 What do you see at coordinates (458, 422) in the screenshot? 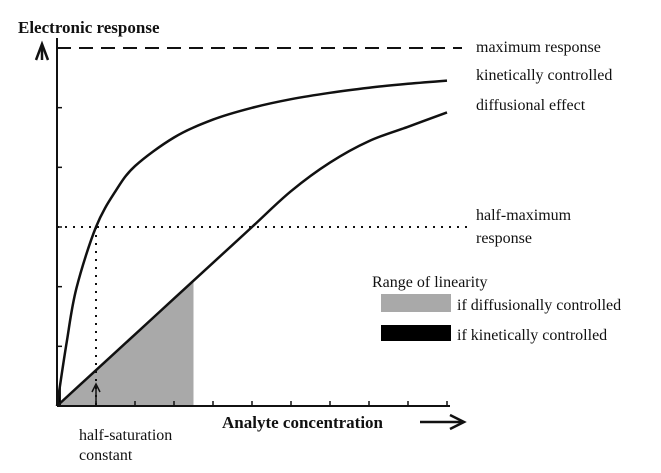
I see `x-axis-arrow` at bounding box center [458, 422].